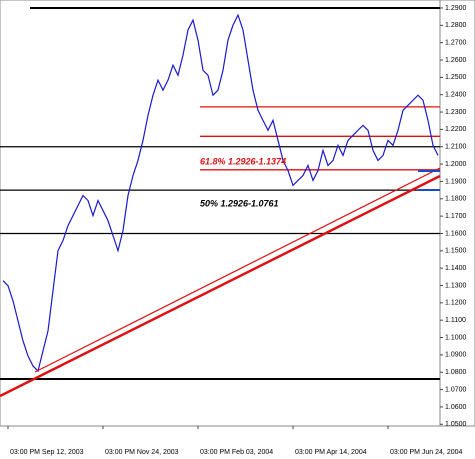  I want to click on y-tick-label: 1.1400, so click(456, 268).